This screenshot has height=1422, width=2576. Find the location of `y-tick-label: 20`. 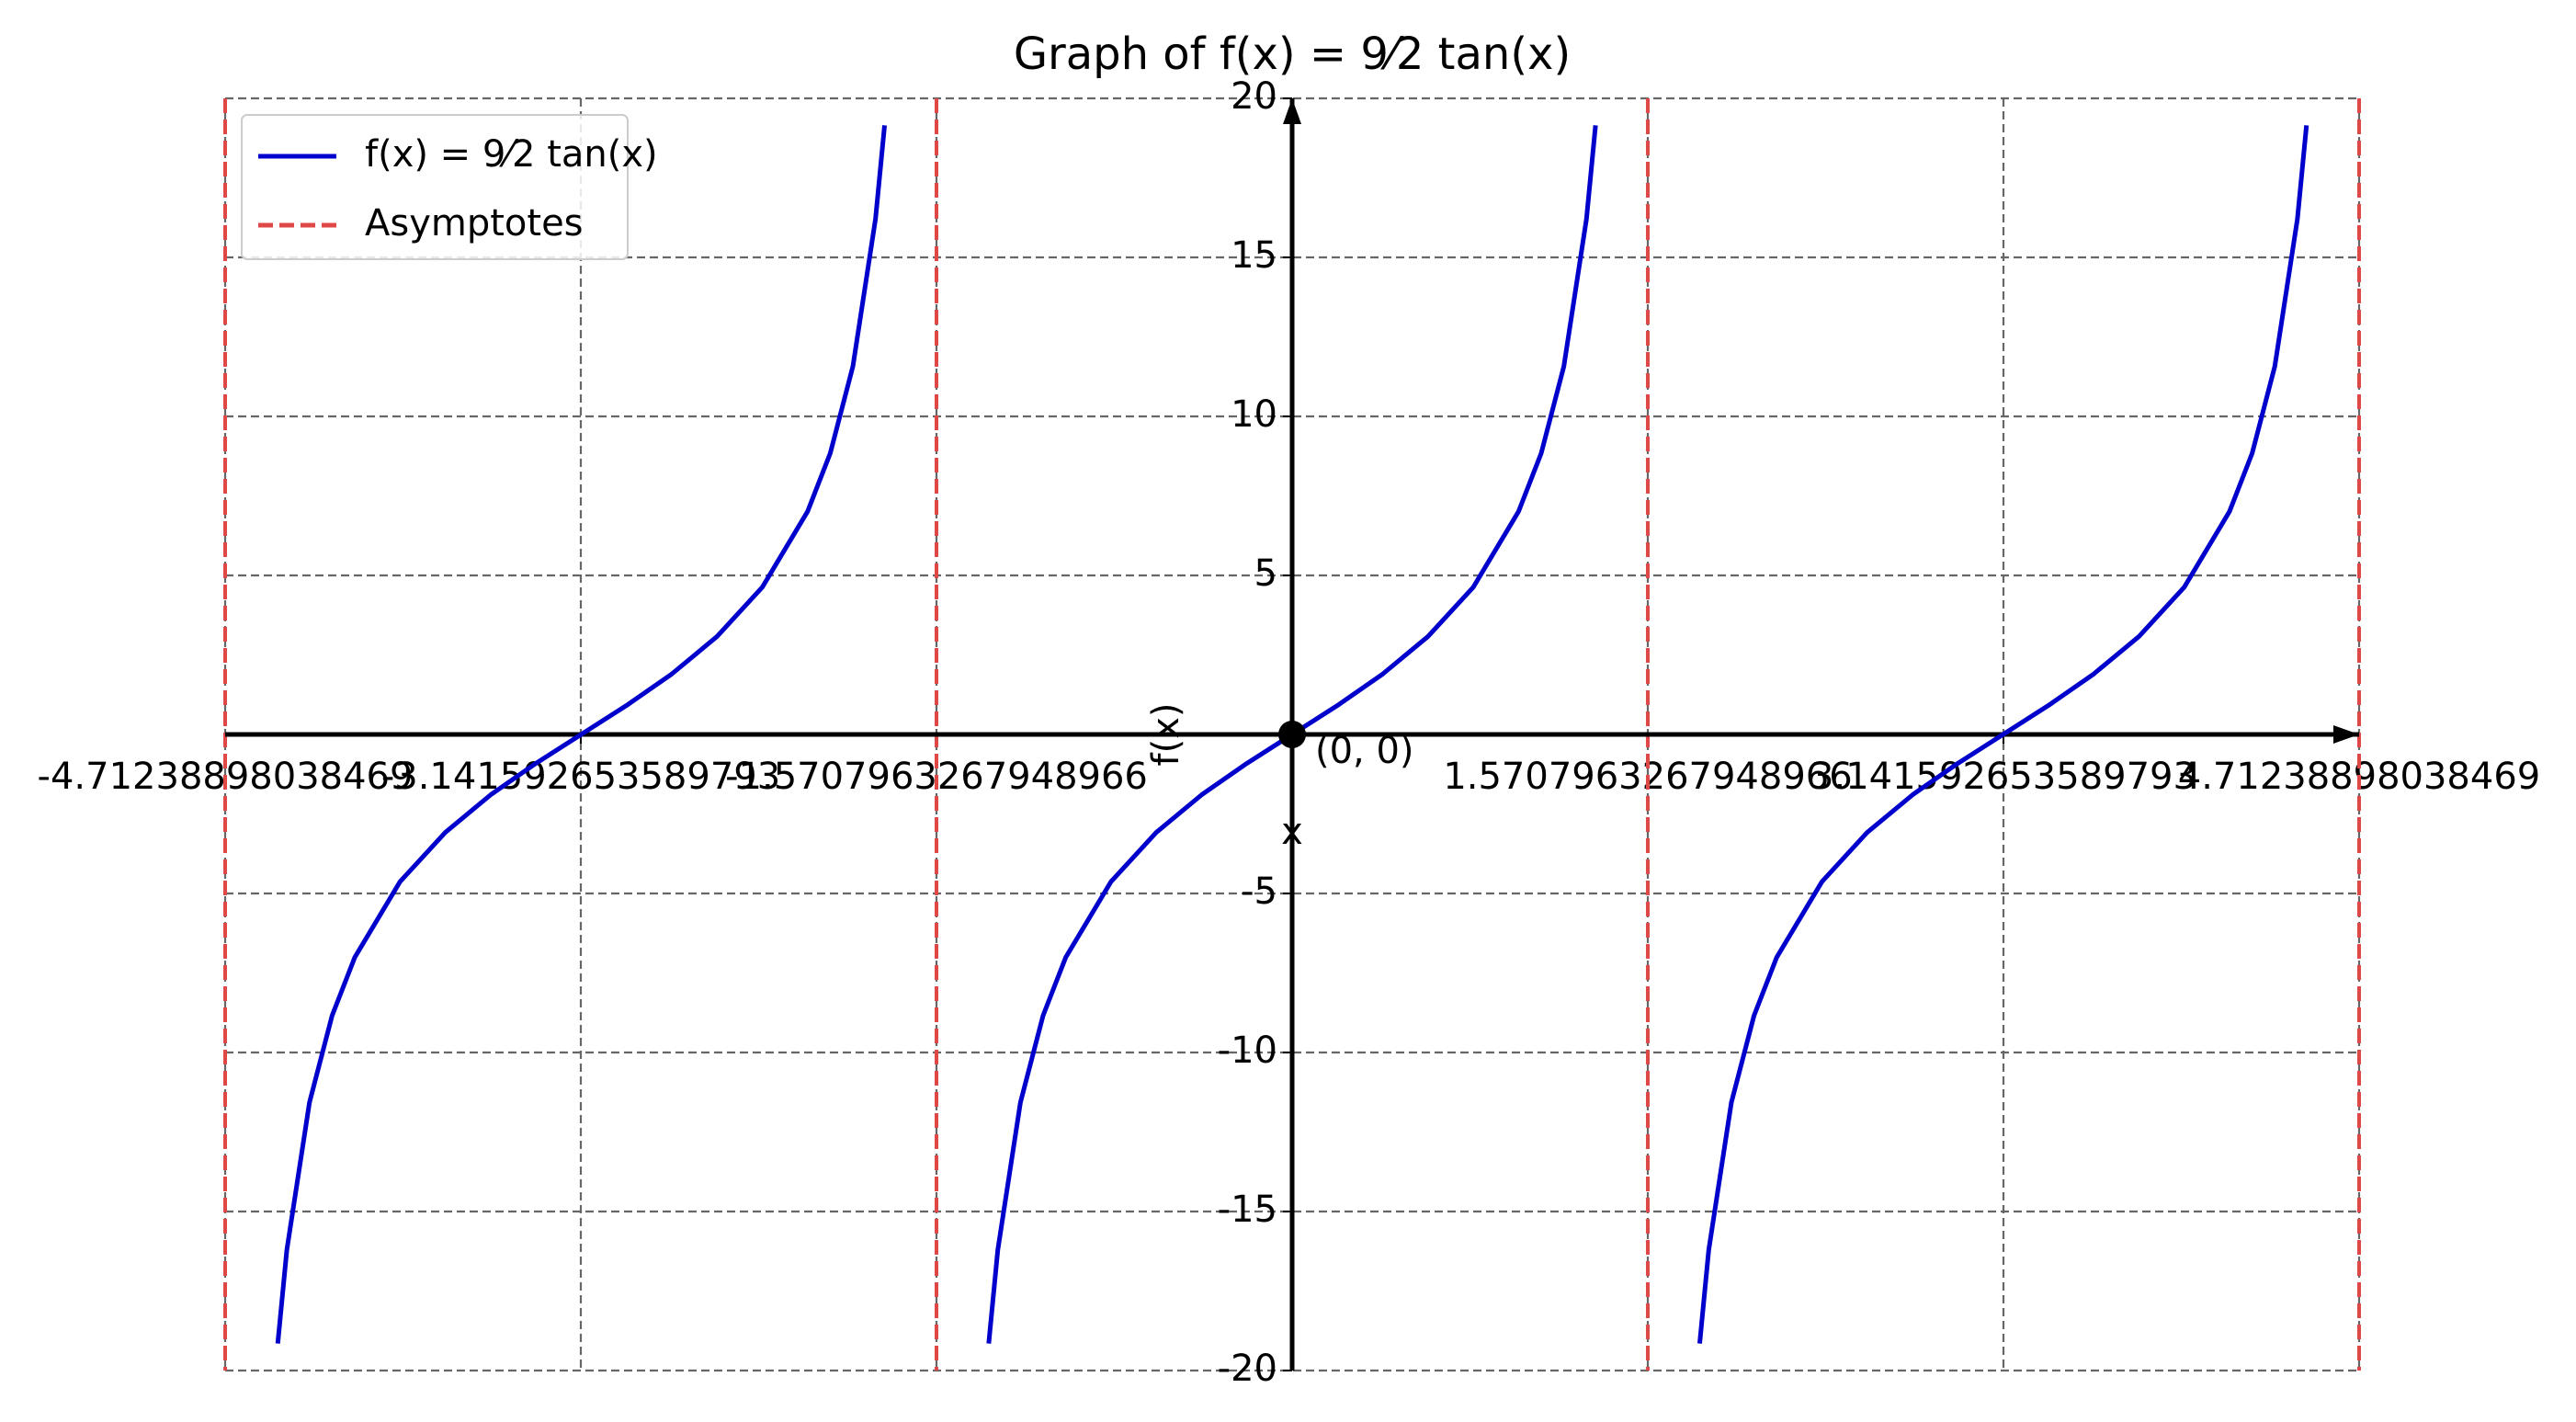

y-tick-label: 20 is located at coordinates (1254, 96).